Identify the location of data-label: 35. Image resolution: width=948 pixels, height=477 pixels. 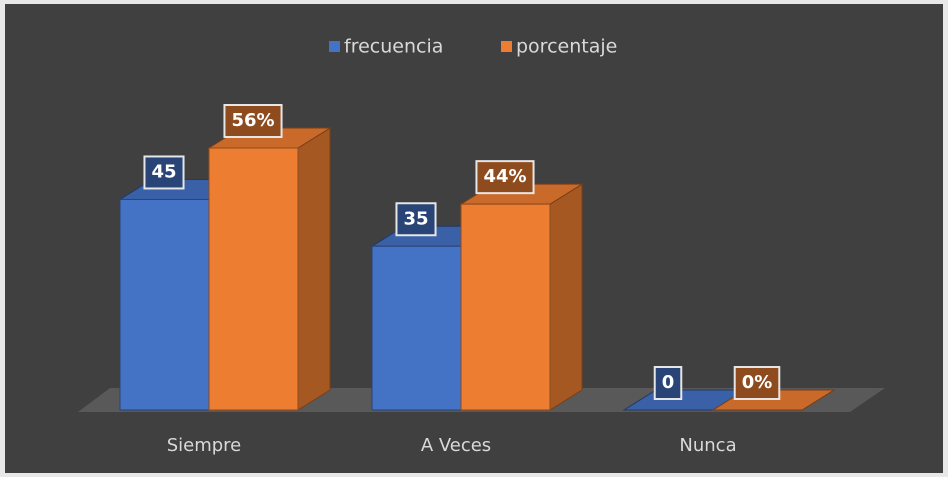
(415, 218).